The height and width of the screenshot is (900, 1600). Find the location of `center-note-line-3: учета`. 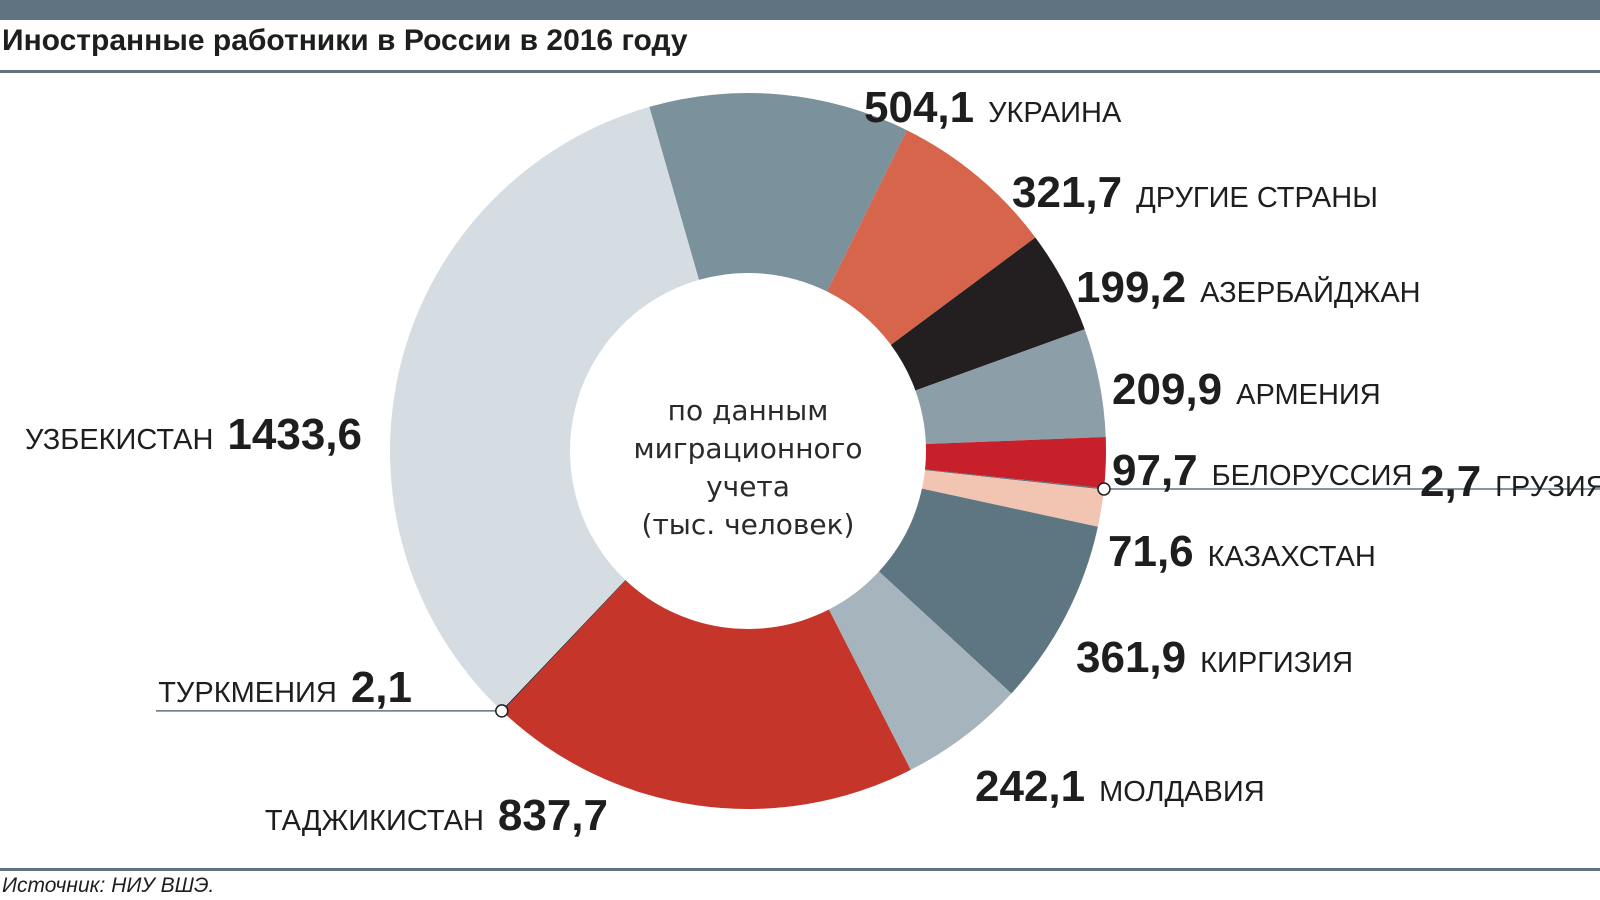

center-note-line-3: учета is located at coordinates (748, 486).